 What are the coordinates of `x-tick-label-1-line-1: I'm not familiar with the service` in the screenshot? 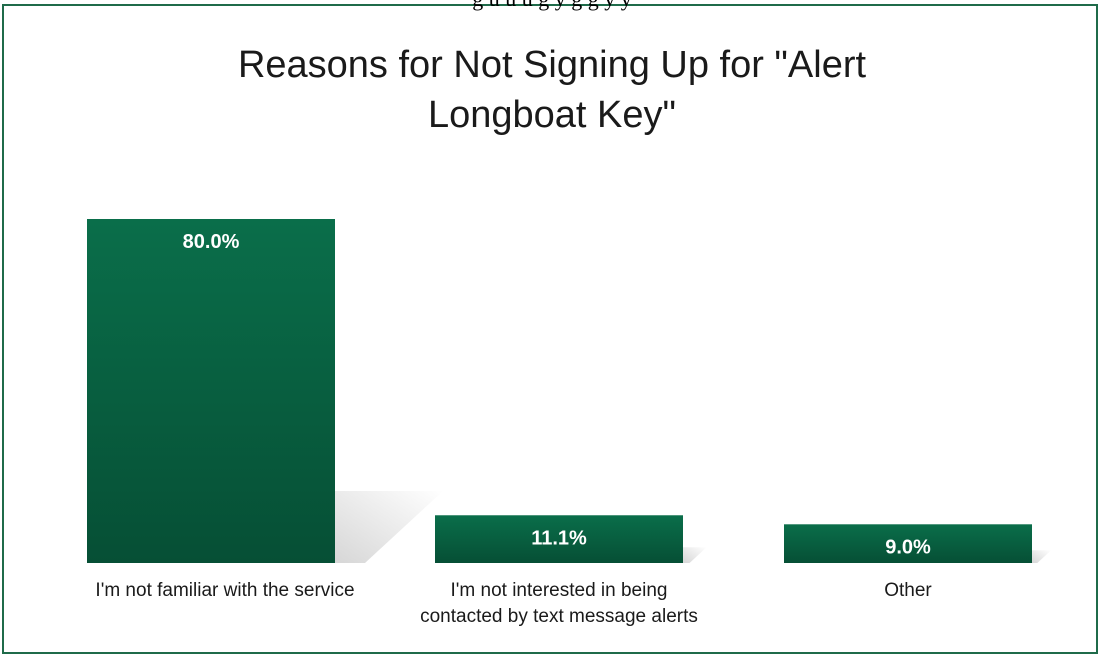 It's located at (225, 590).